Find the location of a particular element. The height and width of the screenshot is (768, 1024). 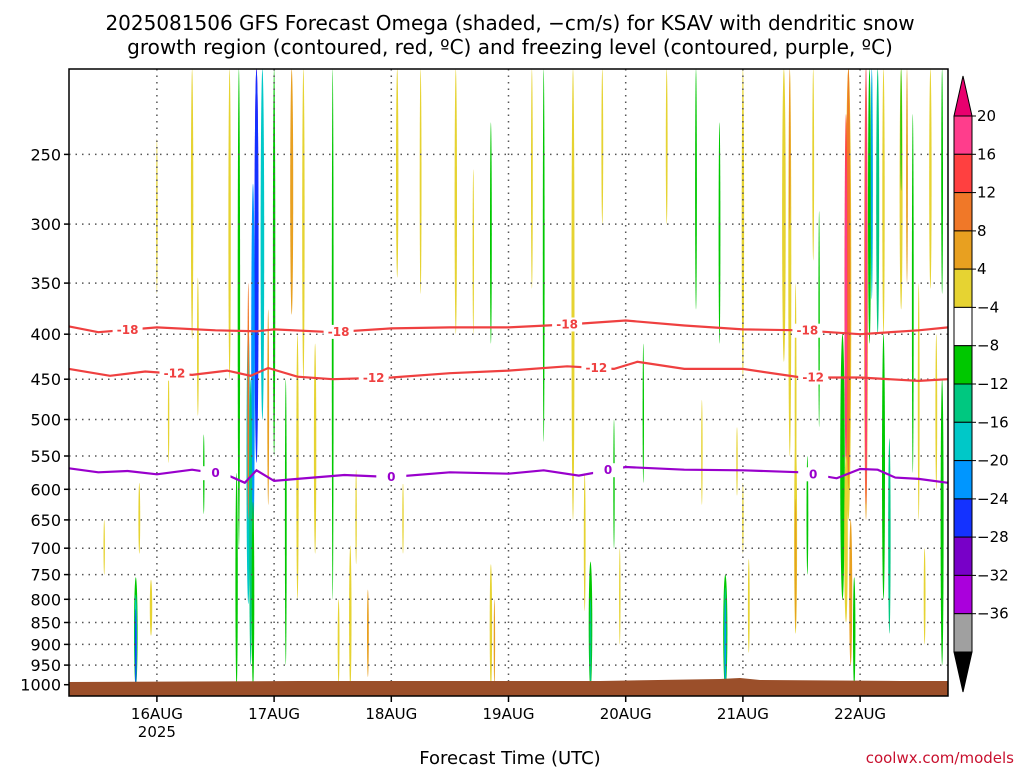

contour-label-0-1: -18 is located at coordinates (339, 332).